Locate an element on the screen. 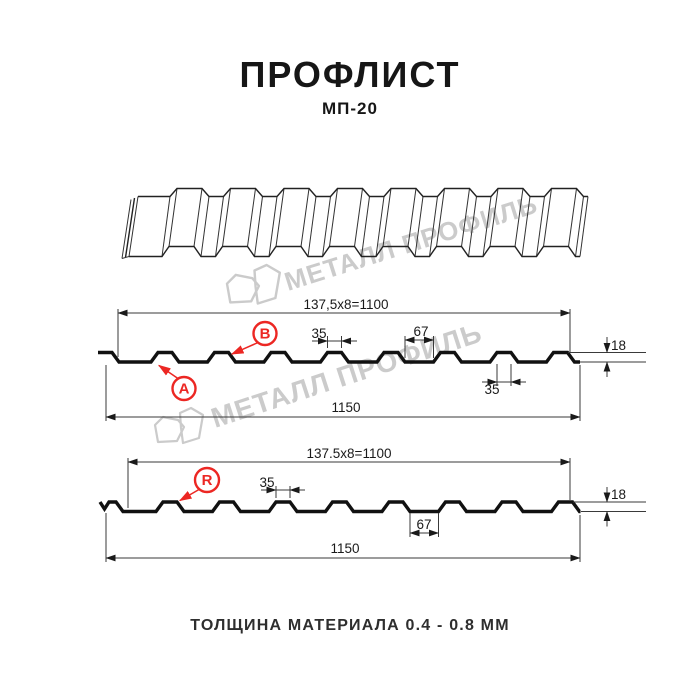 This screenshot has height=700, width=700. perspective-sheet is located at coordinates (355, 223).